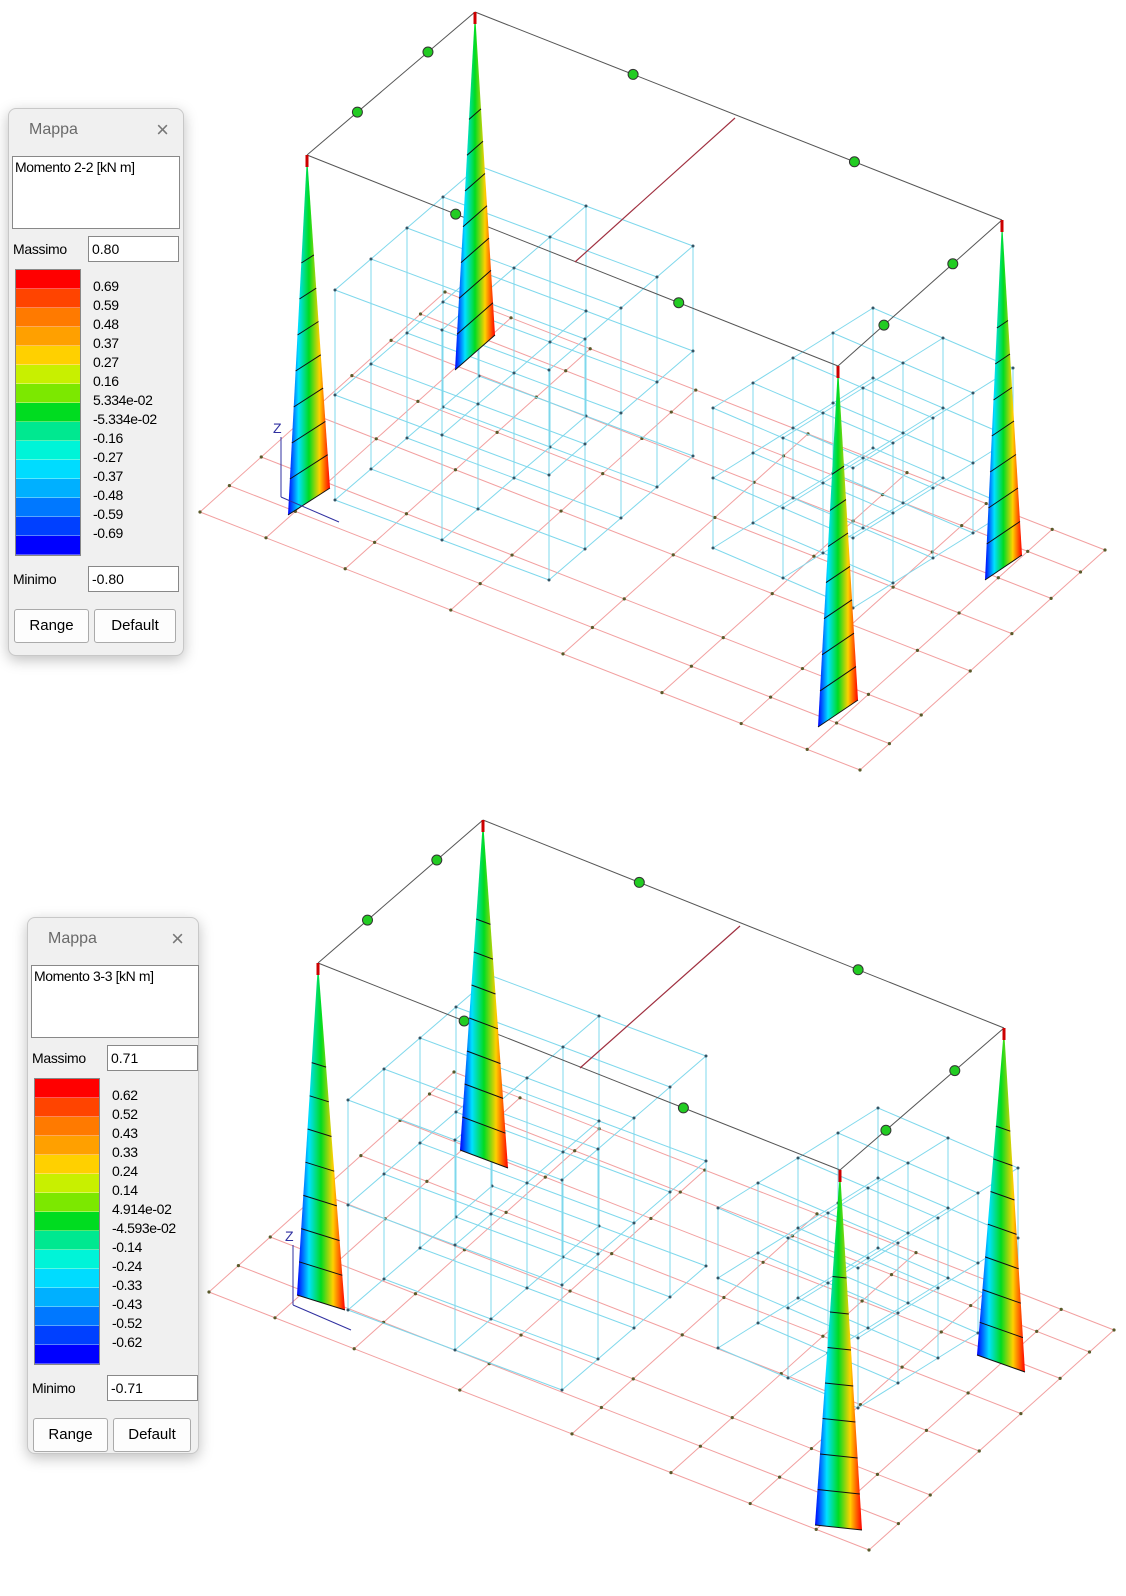  What do you see at coordinates (125, 1190) in the screenshot?
I see `legend-label: 0.14` at bounding box center [125, 1190].